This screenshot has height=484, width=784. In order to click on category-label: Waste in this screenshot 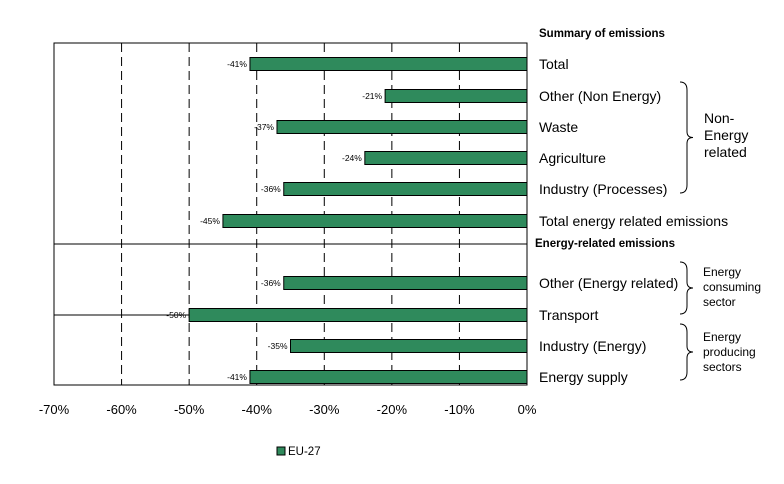, I will do `click(558, 127)`.